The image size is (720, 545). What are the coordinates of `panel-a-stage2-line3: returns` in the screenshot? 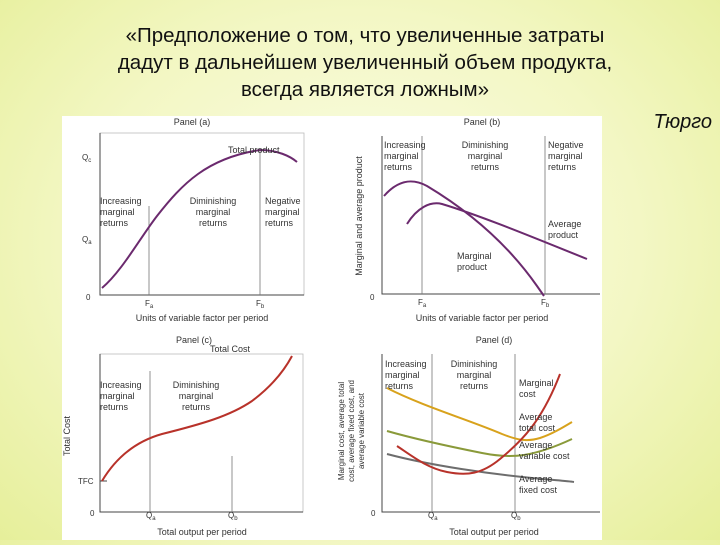 It's located at (213, 223).